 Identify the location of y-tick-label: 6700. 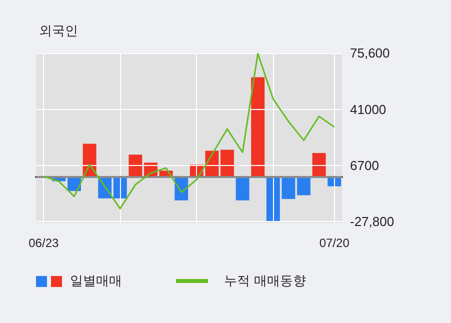
(364, 165).